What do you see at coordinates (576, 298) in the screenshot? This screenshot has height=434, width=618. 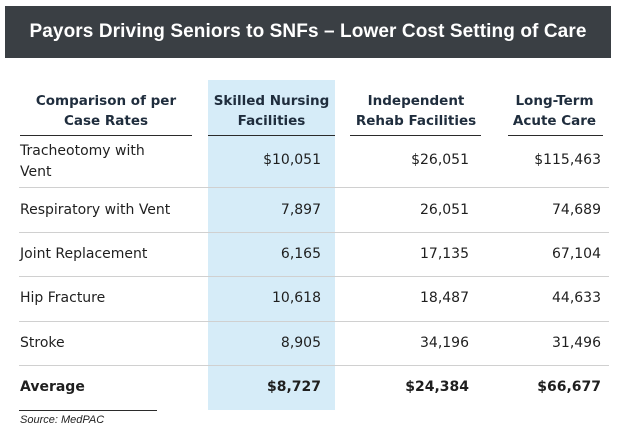 I see `cell-ltac-hip-fracture: 44,633` at bounding box center [576, 298].